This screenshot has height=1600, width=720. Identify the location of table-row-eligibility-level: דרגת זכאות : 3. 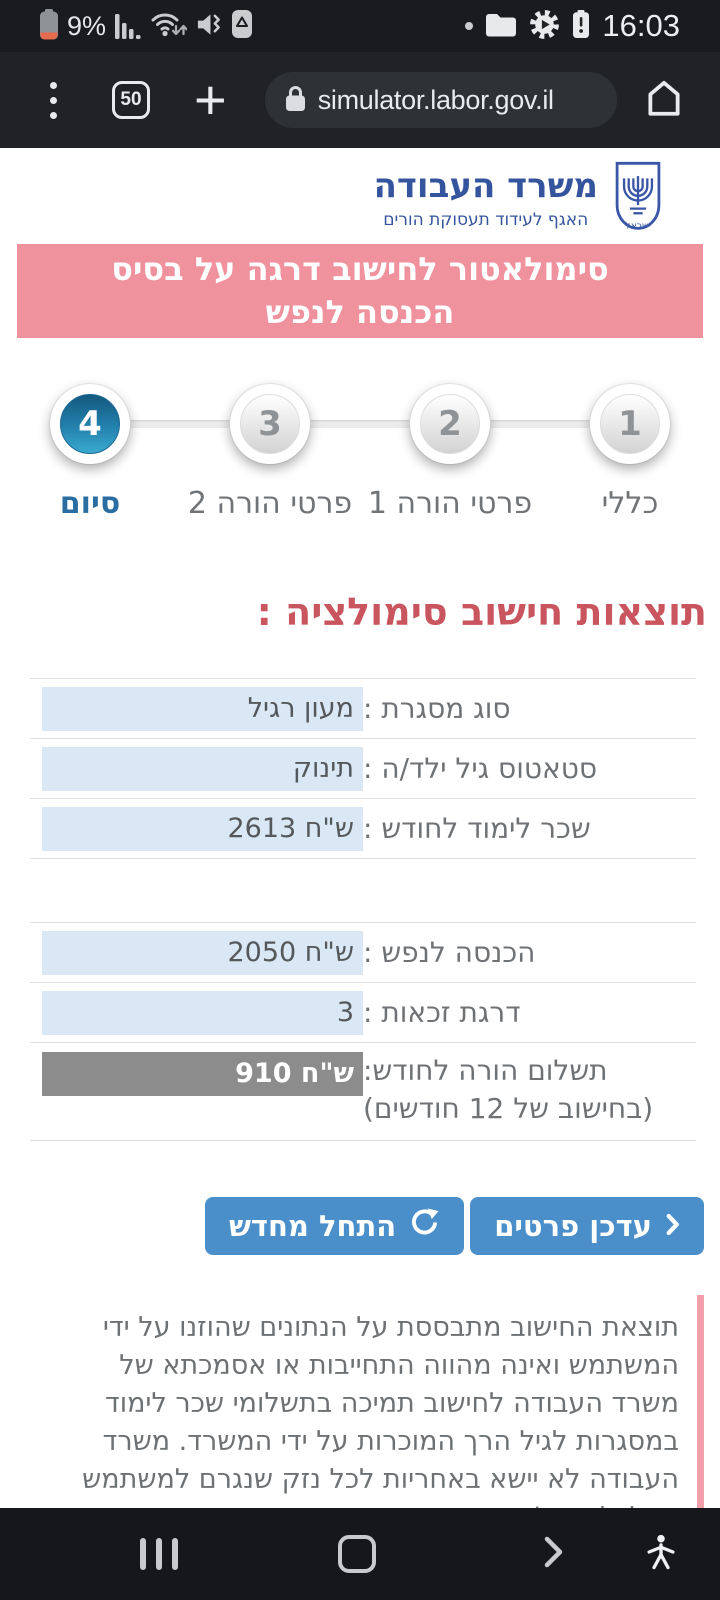
(363, 1013).